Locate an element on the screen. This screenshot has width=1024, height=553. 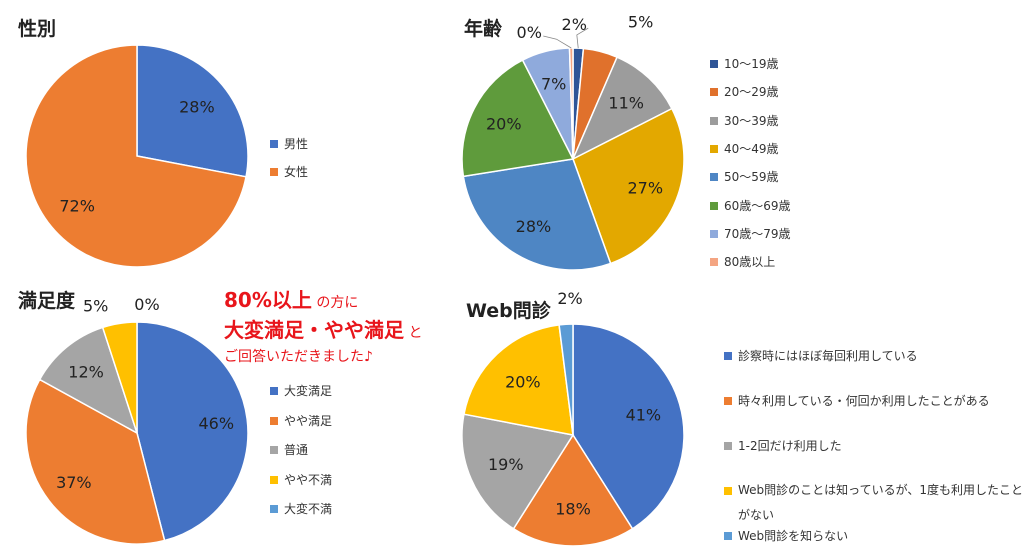
note-line-1: 80%以上 の方に is located at coordinates (291, 298).